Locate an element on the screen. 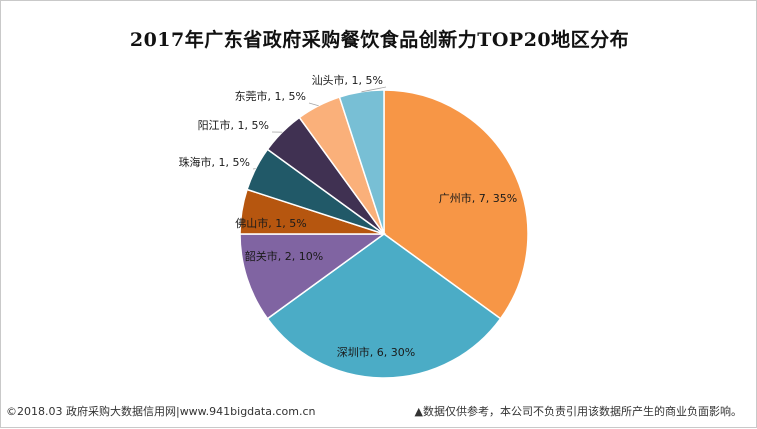 The image size is (757, 429). footer-disclaimer: ▲数据仅供参考，本公司不负责引用该数据所产生的商业负面影响。 is located at coordinates (578, 411).